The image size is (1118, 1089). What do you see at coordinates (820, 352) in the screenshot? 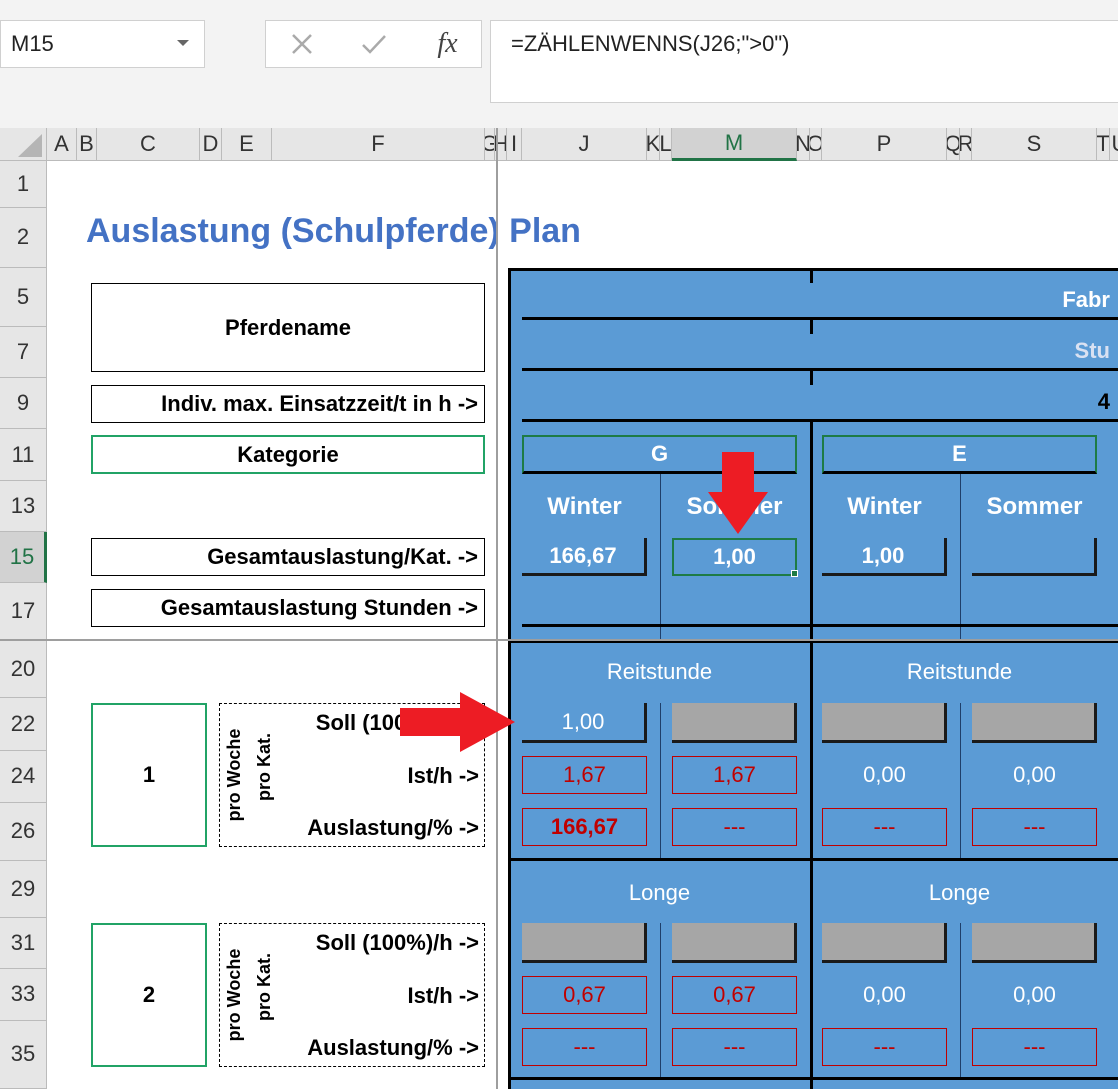
I see `header-bar: Stu` at bounding box center [820, 352].